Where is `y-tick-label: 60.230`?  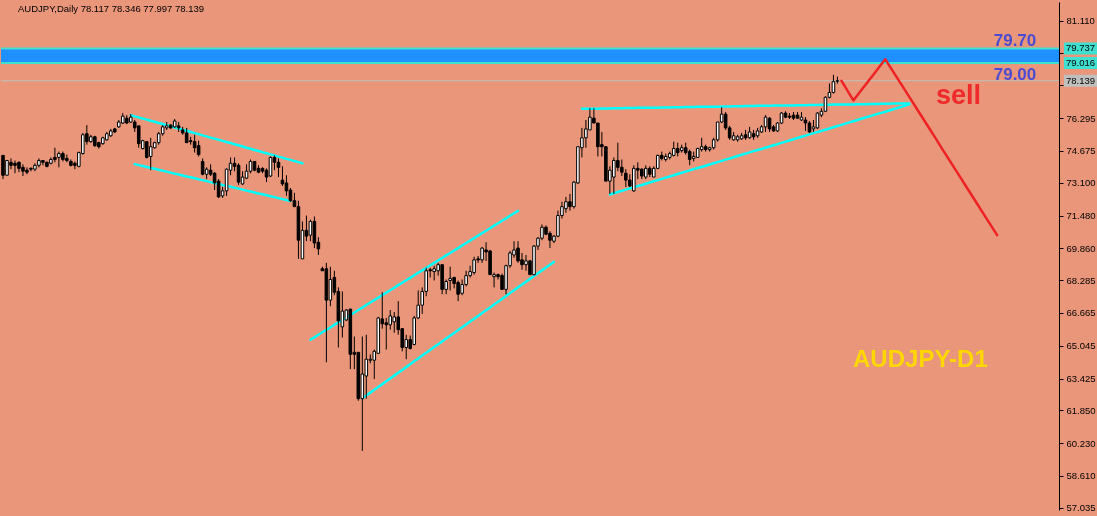
y-tick-label: 60.230 is located at coordinates (1081, 443).